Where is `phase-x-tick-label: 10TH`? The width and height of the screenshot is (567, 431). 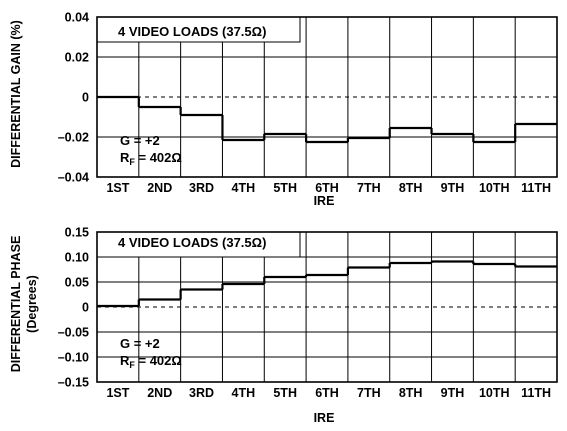
phase-x-tick-label: 10TH is located at coordinates (494, 393).